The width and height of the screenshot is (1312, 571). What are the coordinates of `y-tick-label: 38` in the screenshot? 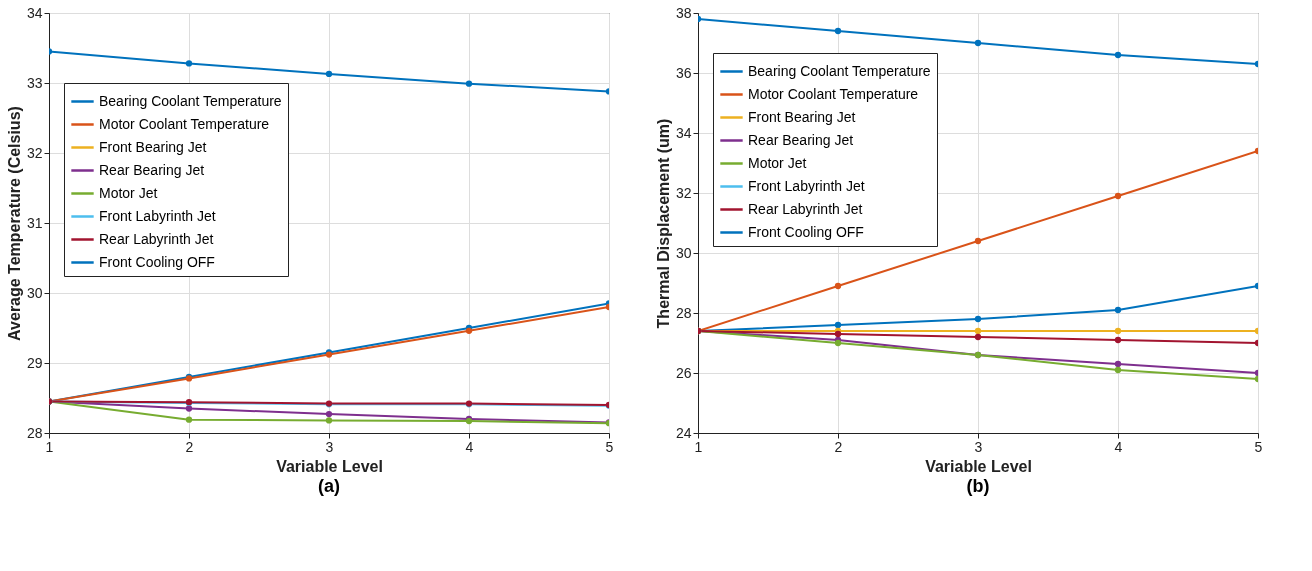 It's located at (683, 12).